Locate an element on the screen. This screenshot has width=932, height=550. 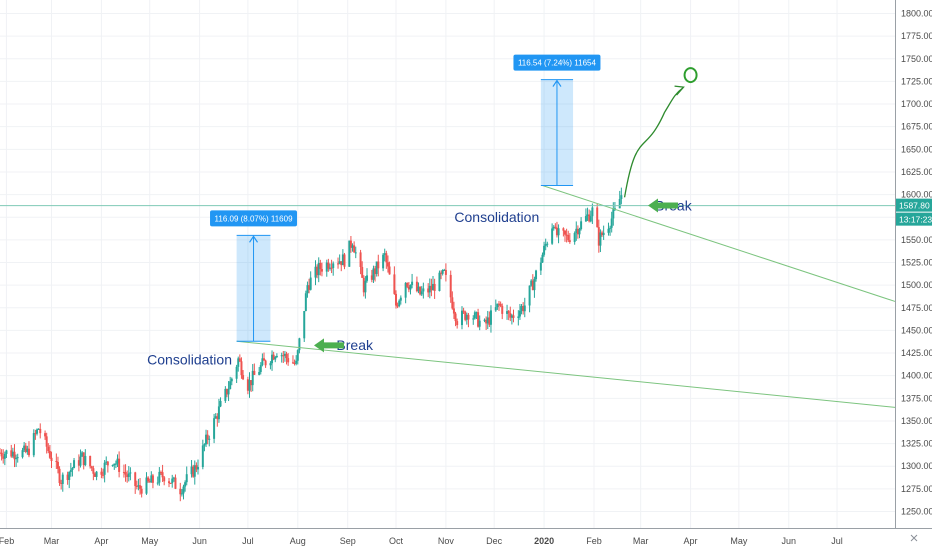
countdown-box is located at coordinates (914, 219).